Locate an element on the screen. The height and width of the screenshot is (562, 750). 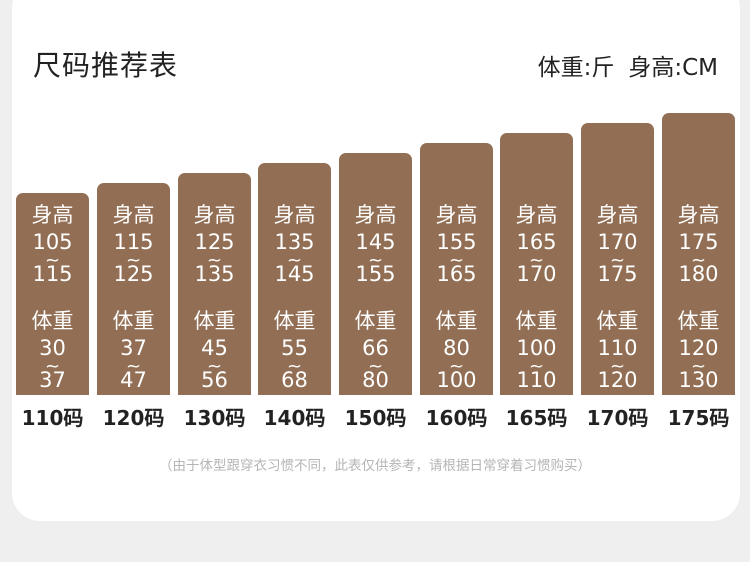
height-min-value: 115 is located at coordinates (133, 242).